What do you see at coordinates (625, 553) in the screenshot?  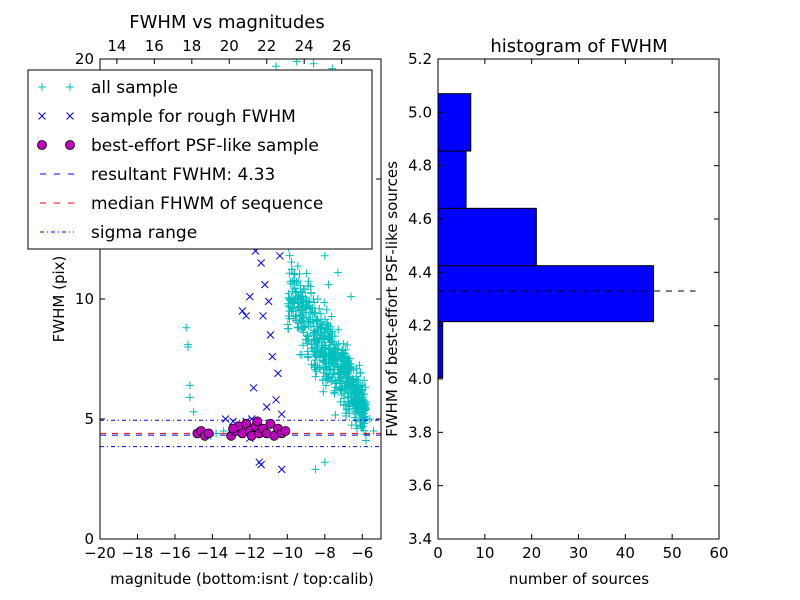 I see `x-tick-label: 40` at bounding box center [625, 553].